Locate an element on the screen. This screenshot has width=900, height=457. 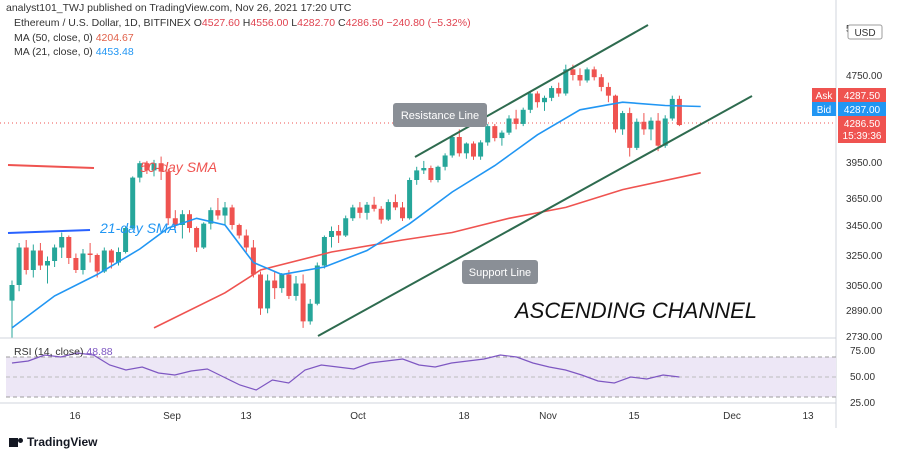
currency-box is located at coordinates (865, 32).